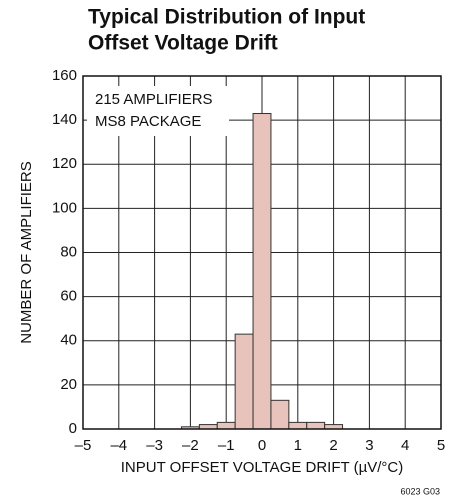  I want to click on y-axis-label: NUMBER OF AMPLIFIERS, so click(26, 252).